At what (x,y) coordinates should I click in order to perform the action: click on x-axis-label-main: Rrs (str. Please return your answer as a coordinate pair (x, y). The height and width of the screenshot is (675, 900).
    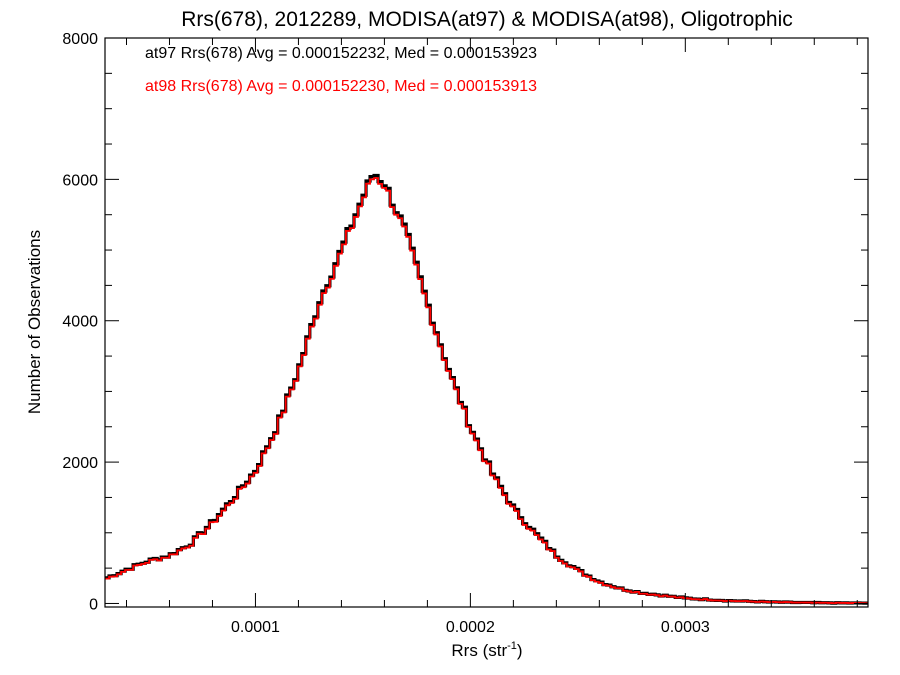
    Looking at the image, I should click on (479, 650).